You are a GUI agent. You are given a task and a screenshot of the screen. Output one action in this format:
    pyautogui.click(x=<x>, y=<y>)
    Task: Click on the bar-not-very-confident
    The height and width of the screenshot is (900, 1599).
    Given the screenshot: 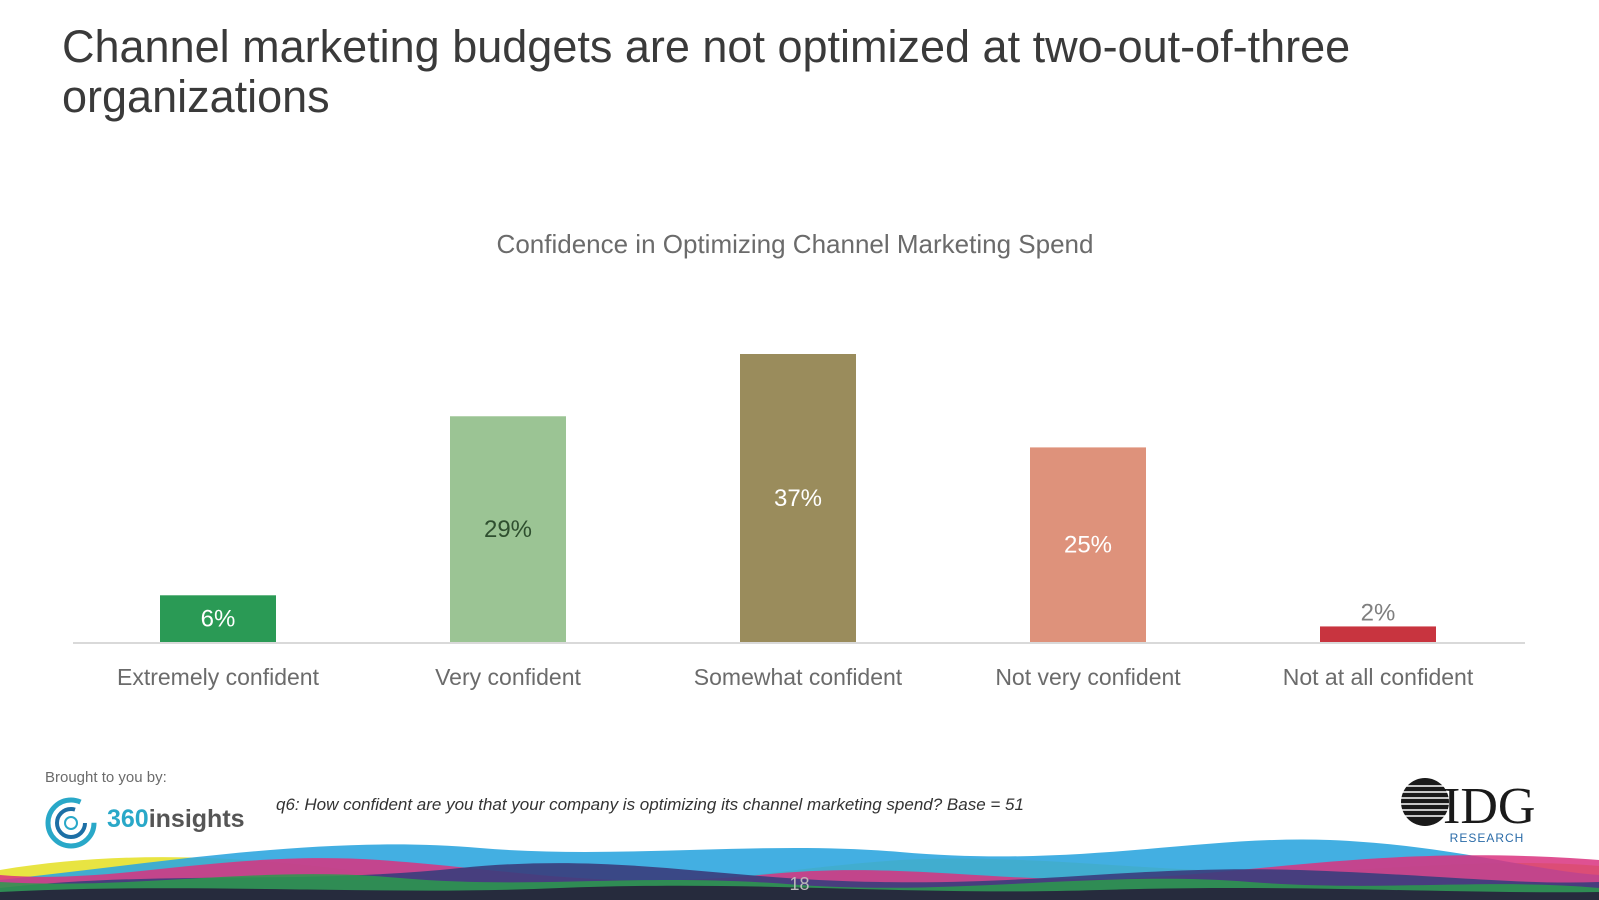 What is the action you would take?
    pyautogui.click(x=1088, y=544)
    